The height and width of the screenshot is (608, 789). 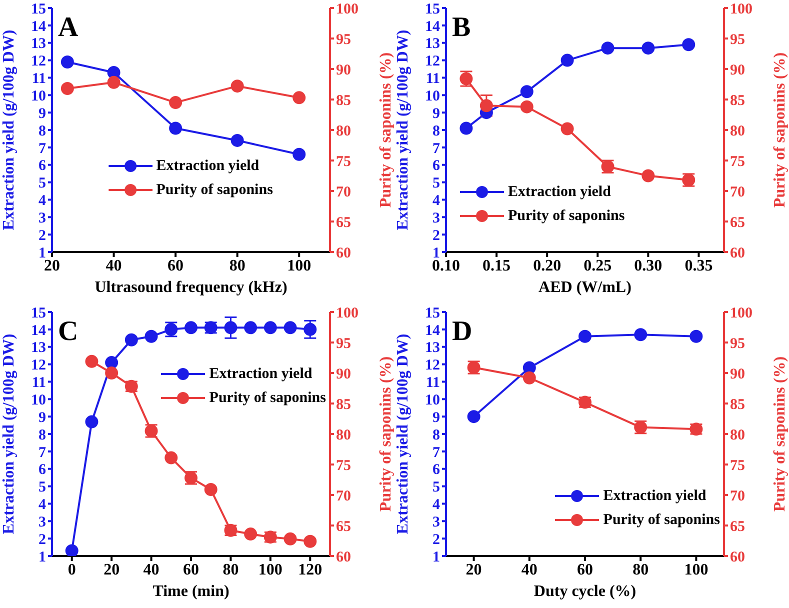 I want to click on annotation: A, so click(x=68, y=28).